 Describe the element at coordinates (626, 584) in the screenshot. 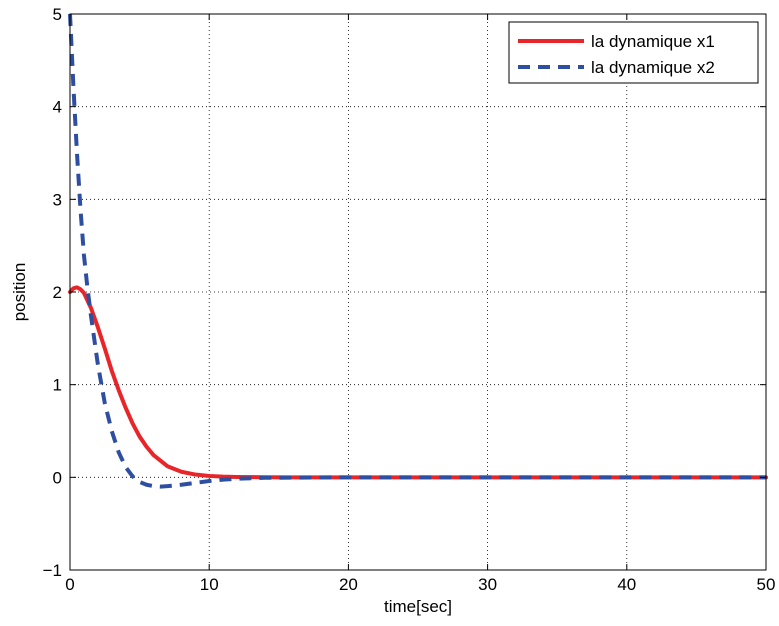

I see `x-tick-label: 40` at that location.